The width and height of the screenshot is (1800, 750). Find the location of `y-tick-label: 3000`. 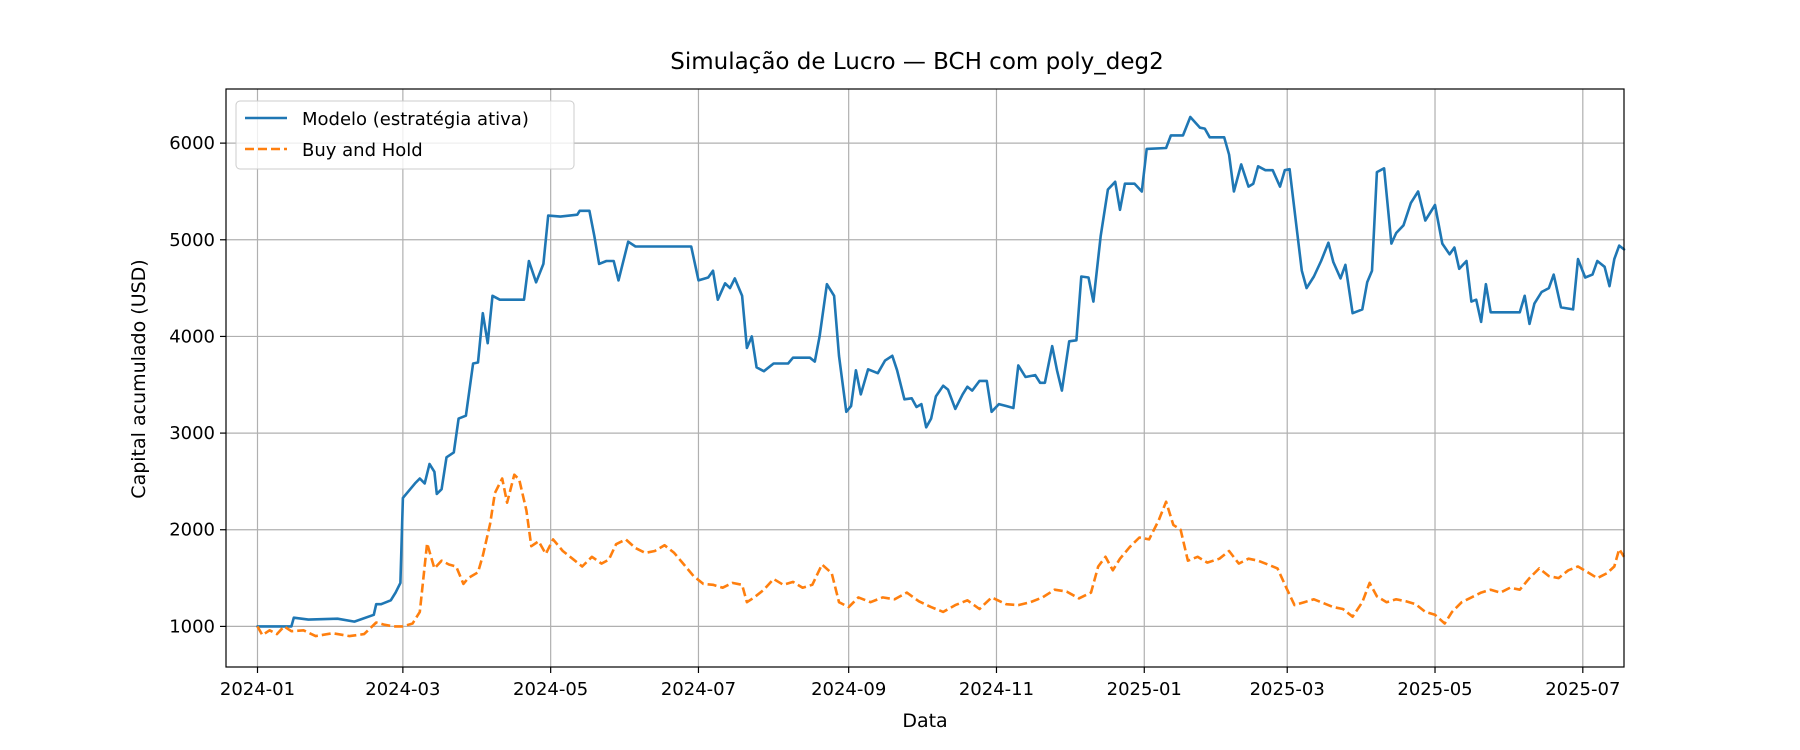

y-tick-label: 3000 is located at coordinates (192, 433).